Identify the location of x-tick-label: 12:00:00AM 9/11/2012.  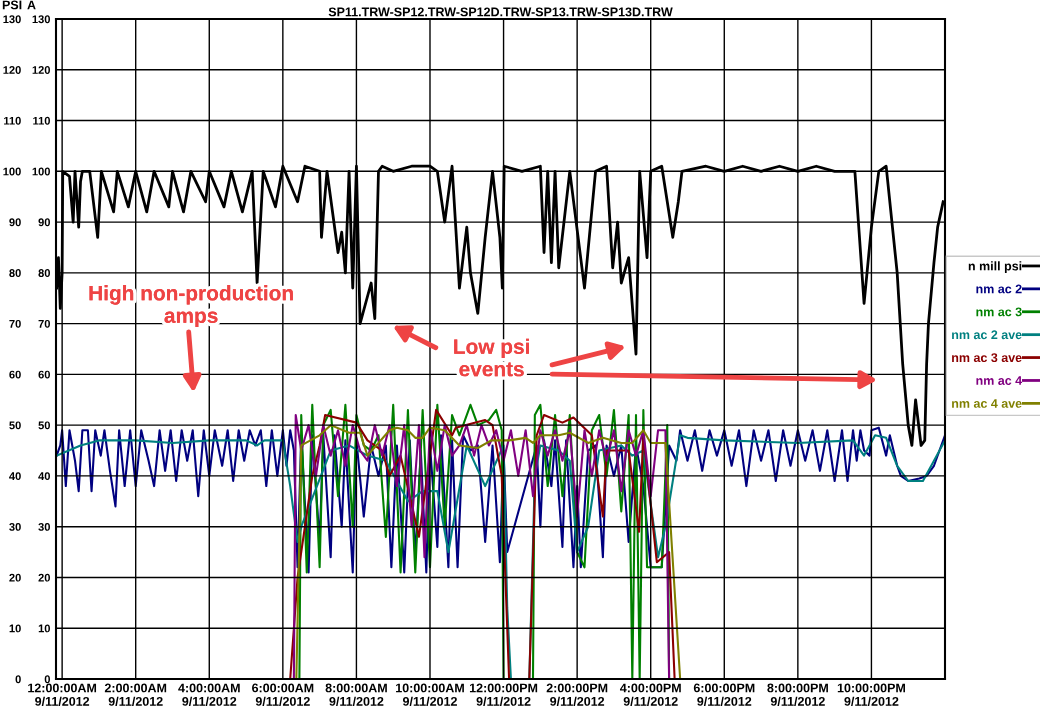
(62, 694).